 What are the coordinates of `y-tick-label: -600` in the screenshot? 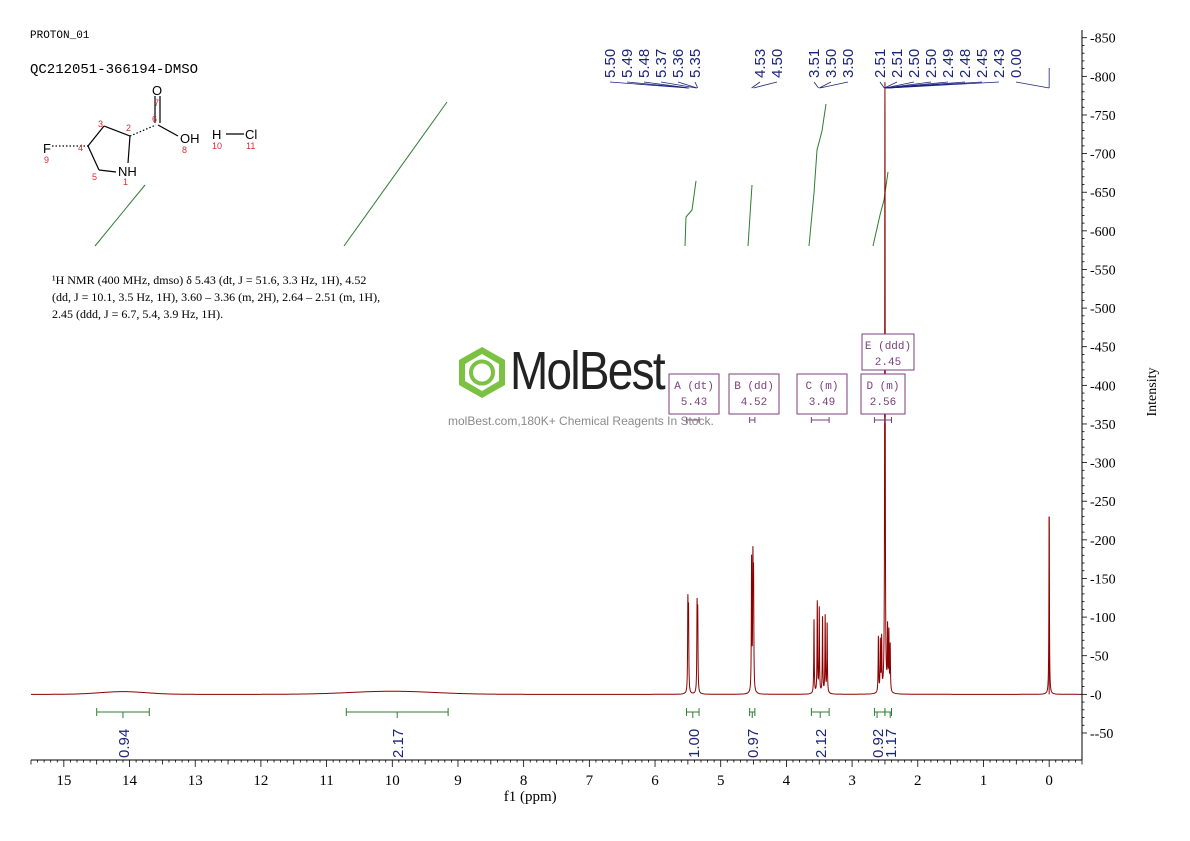 It's located at (1103, 232).